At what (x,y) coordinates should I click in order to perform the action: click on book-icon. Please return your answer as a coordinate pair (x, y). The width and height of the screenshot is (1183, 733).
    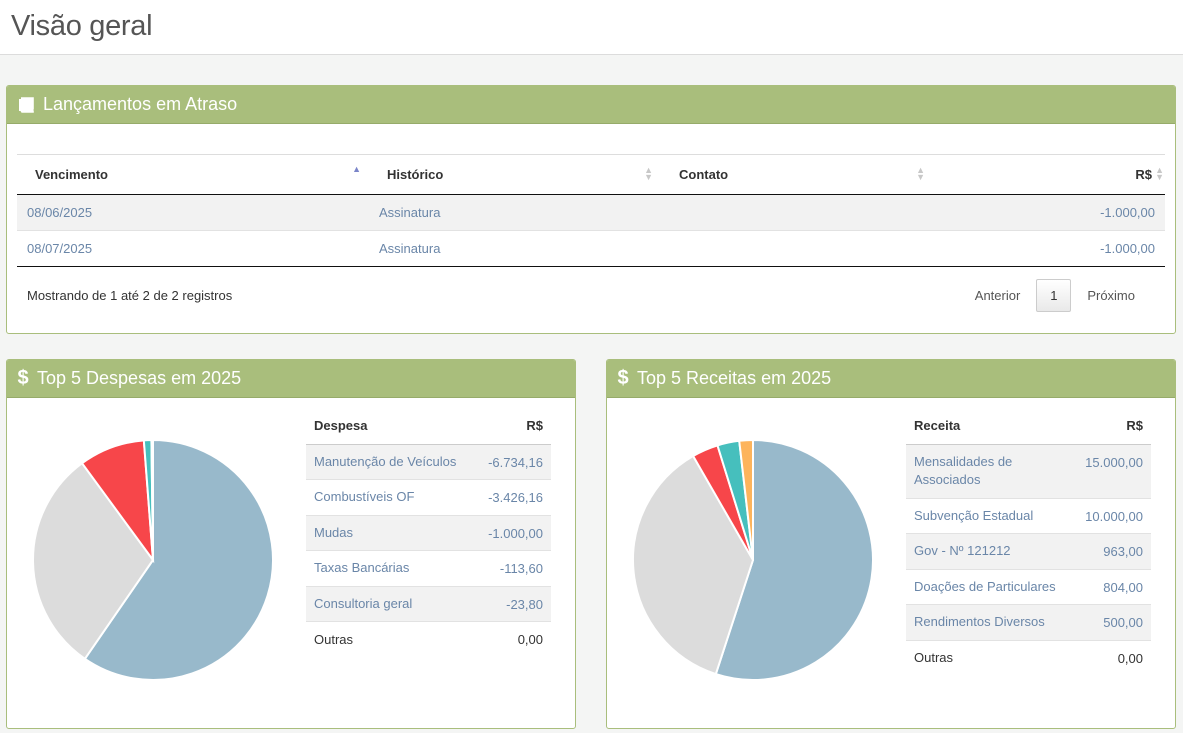
    Looking at the image, I should click on (26, 104).